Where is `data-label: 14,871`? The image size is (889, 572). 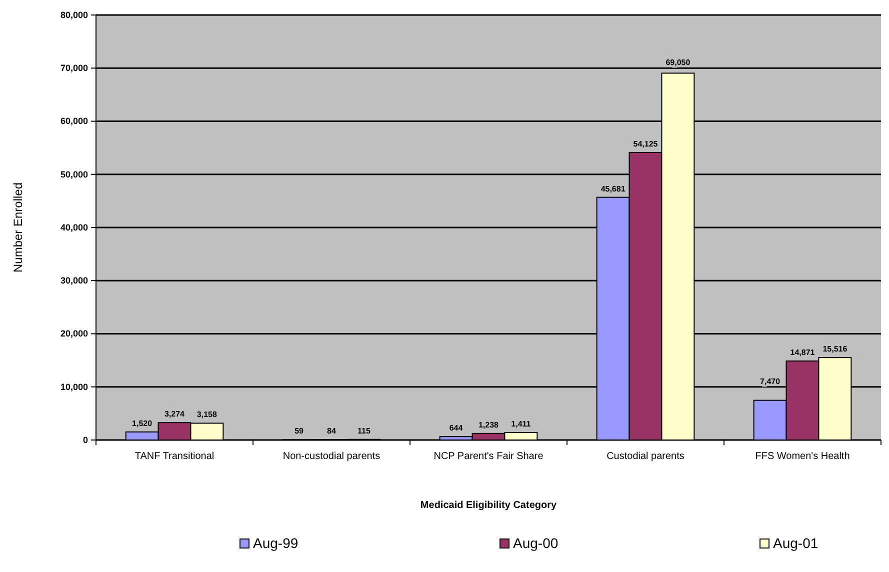 data-label: 14,871 is located at coordinates (803, 352).